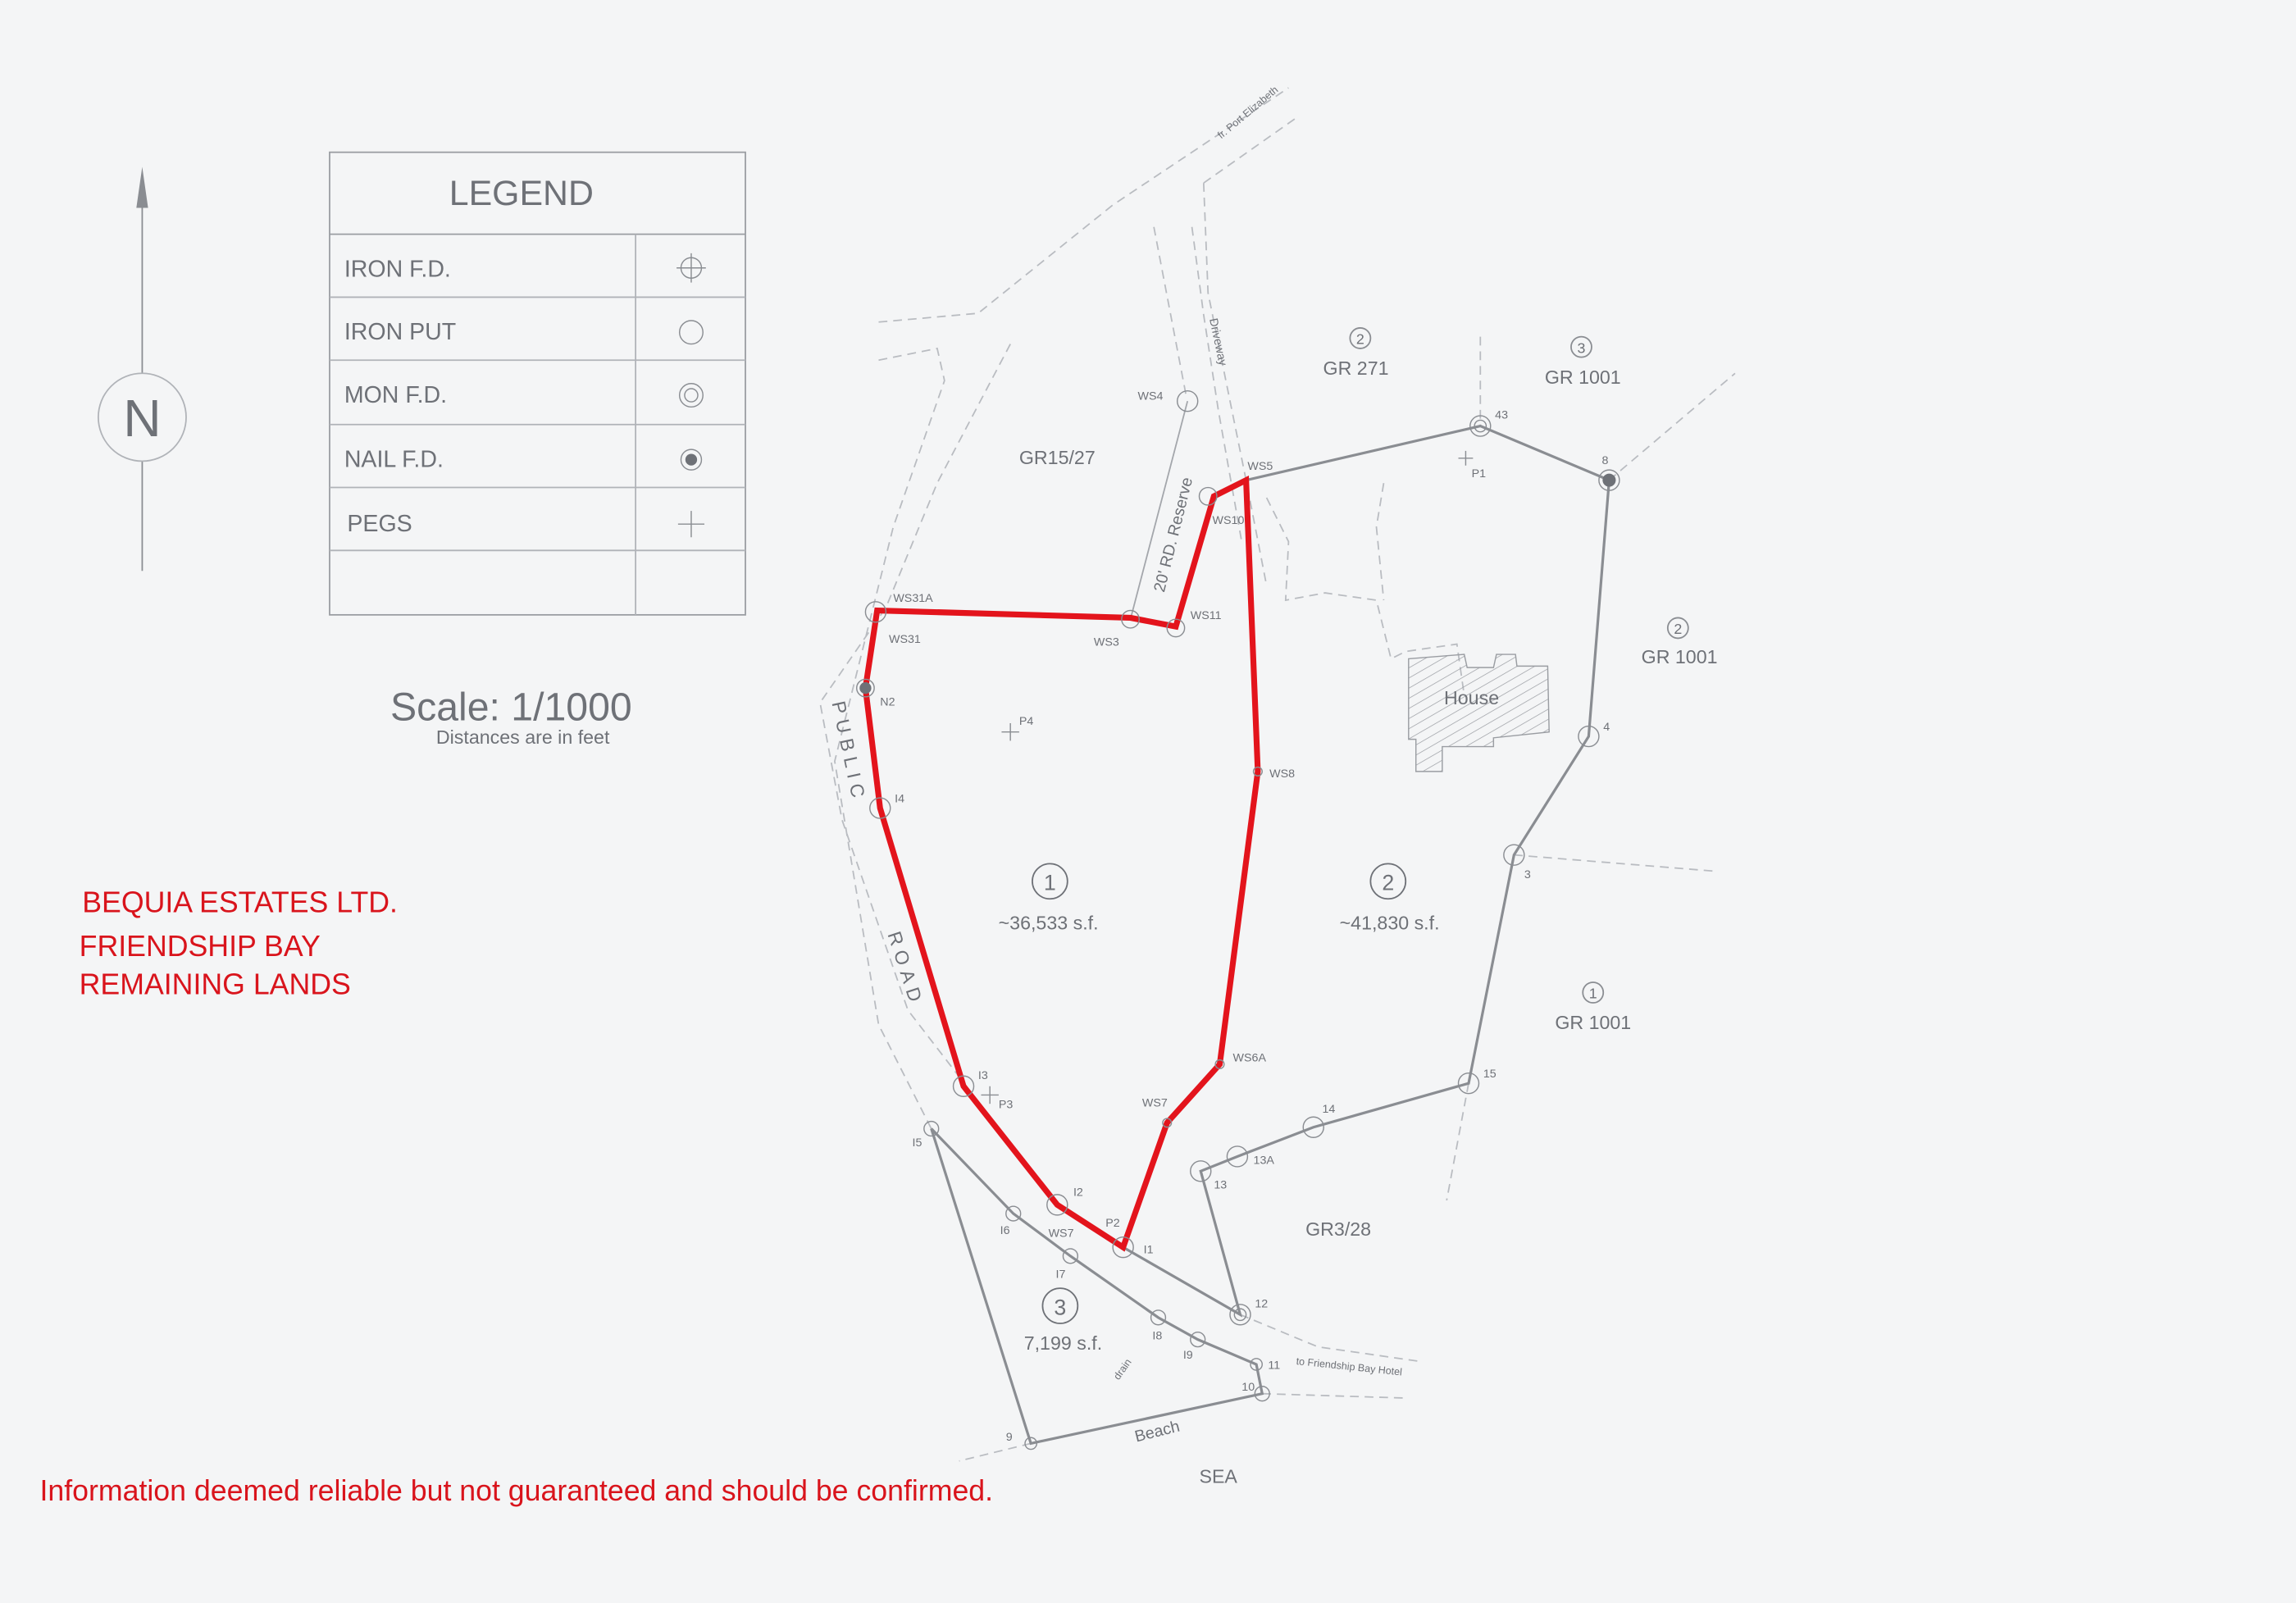 This screenshot has height=1603, width=2296. I want to click on scale-title: Scale: 1/1000, so click(511, 707).